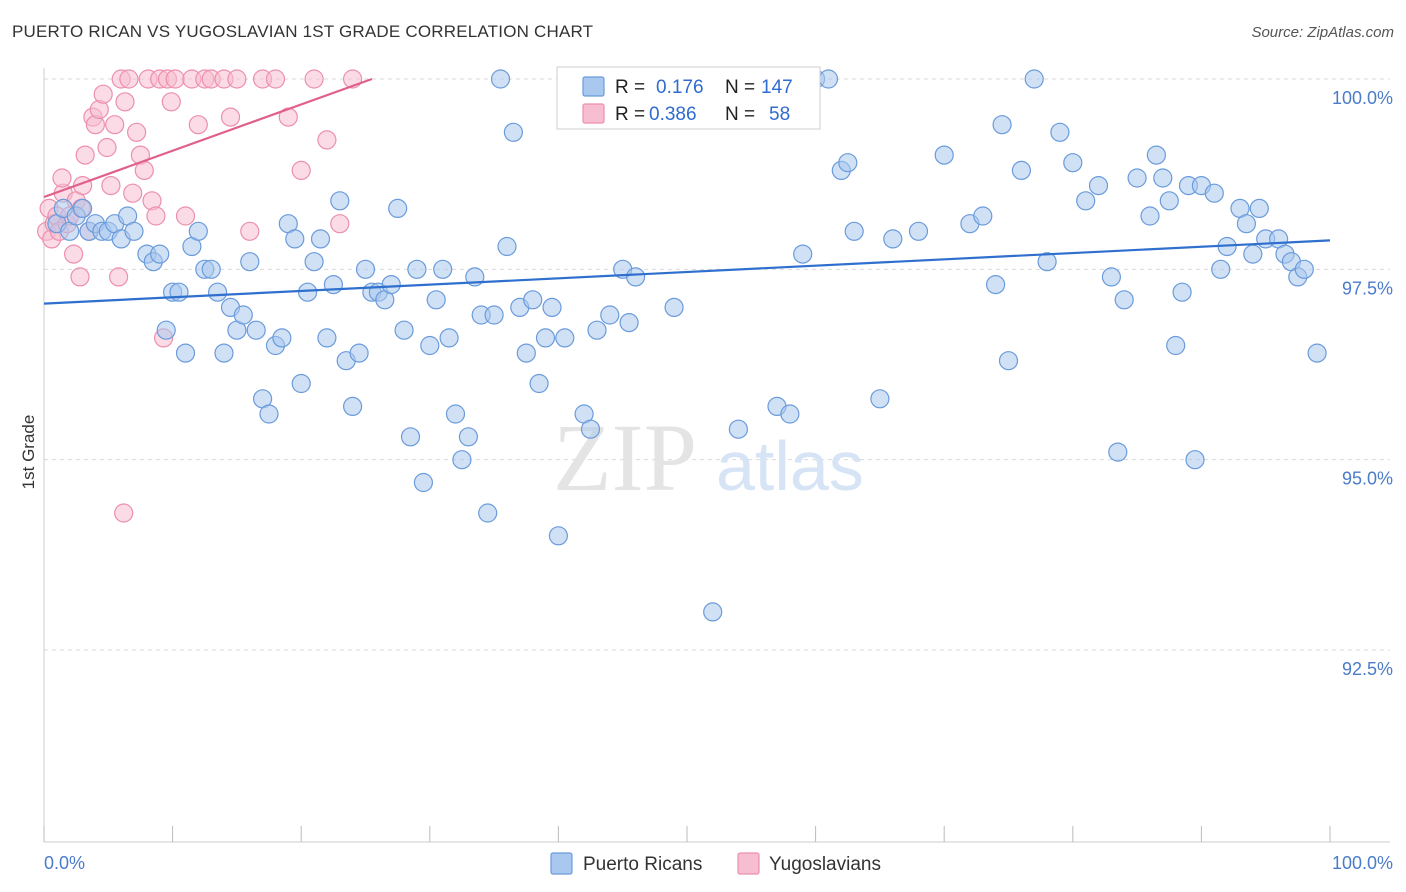 The height and width of the screenshot is (892, 1406). Describe the element at coordinates (779, 114) in the screenshot. I see `legend-n-value-pink: 58` at that location.